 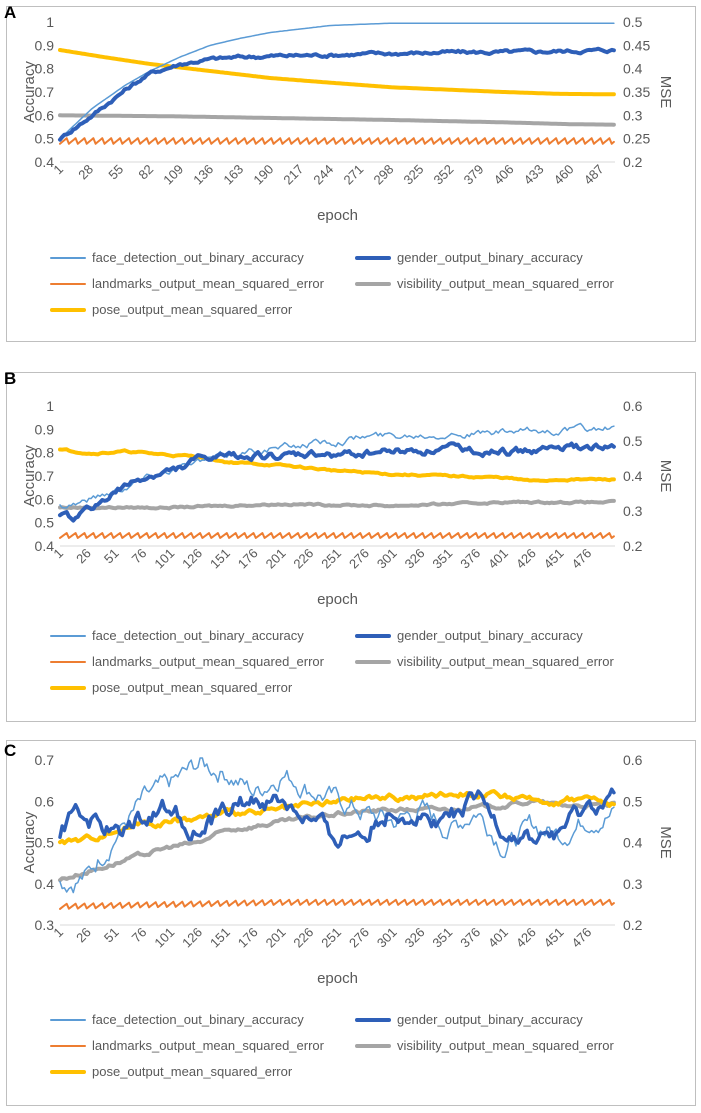 What do you see at coordinates (293, 175) in the screenshot?
I see `x-tick-label: 217` at bounding box center [293, 175].